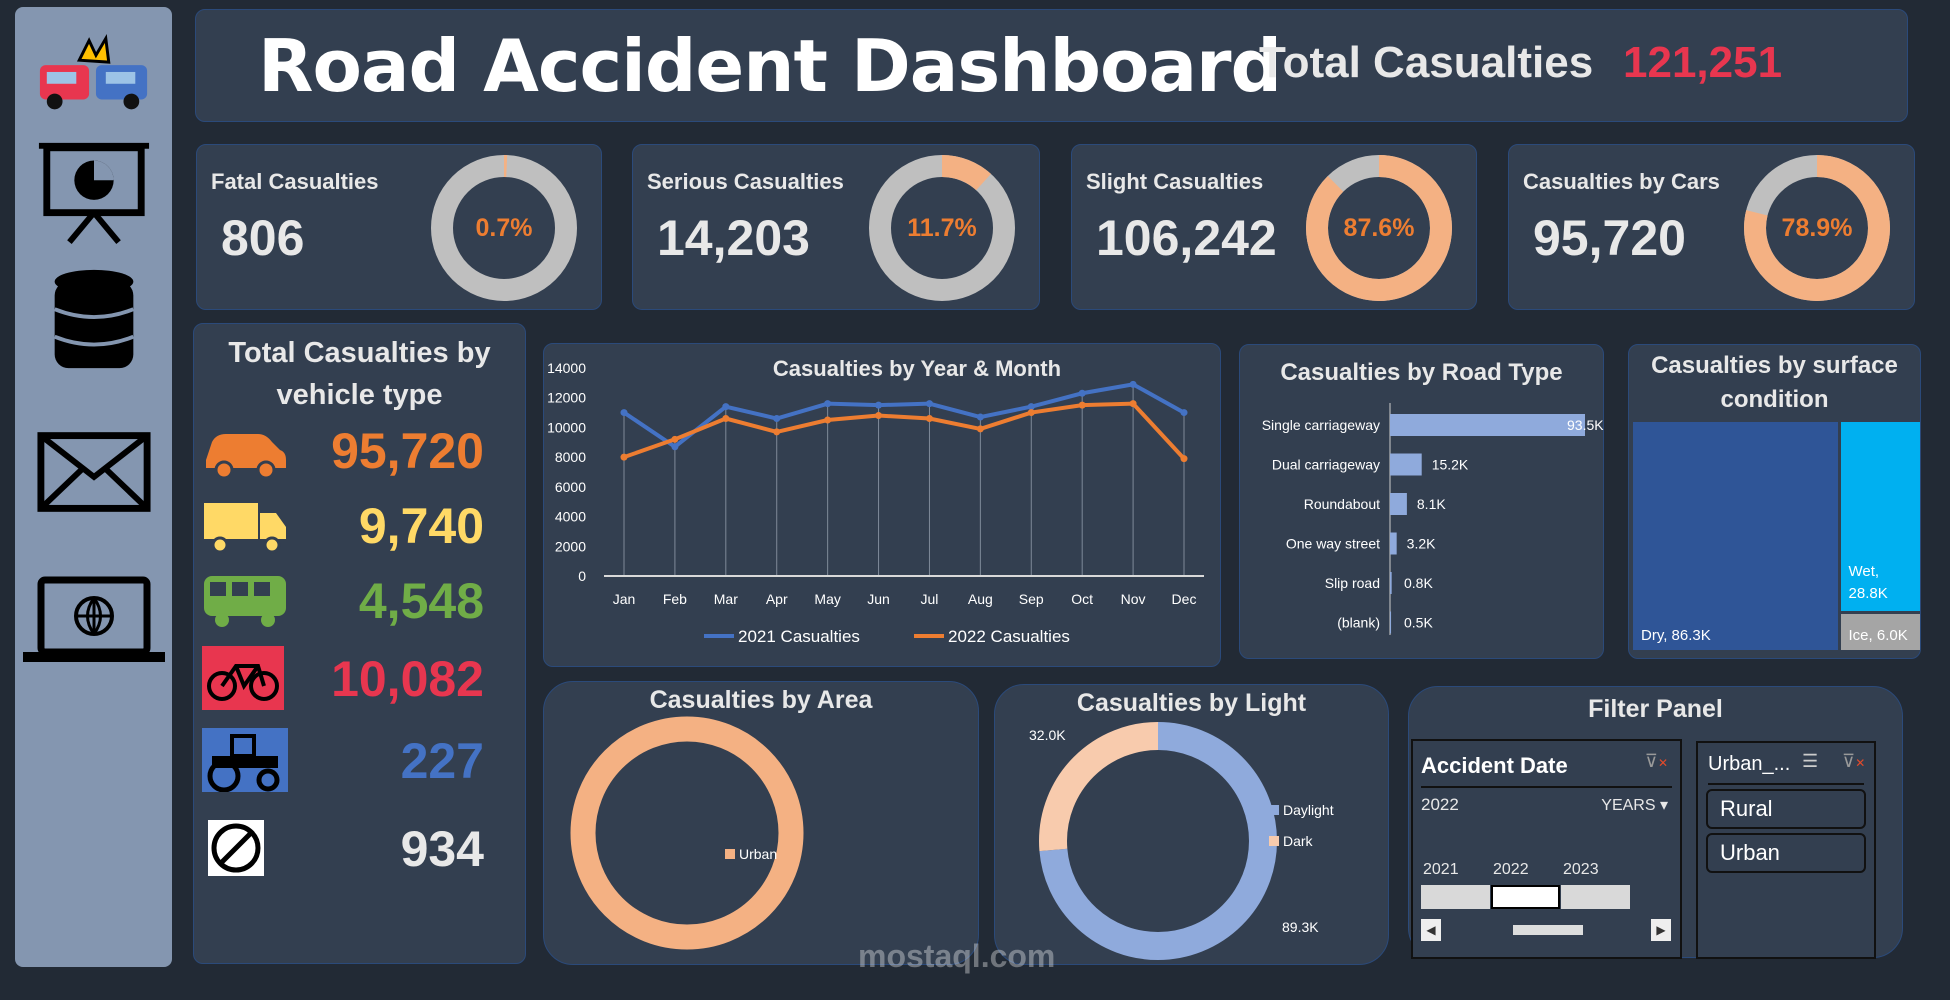 Image resolution: width=1950 pixels, height=1000 pixels. Describe the element at coordinates (442, 849) in the screenshot. I see `vehicle-count: 934` at that location.